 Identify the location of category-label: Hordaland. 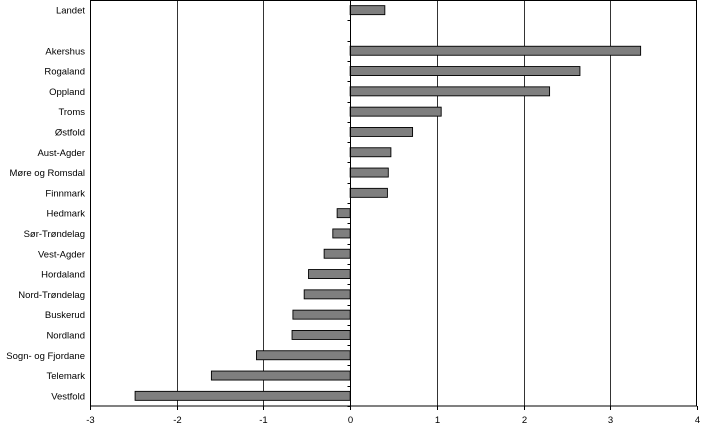
(63, 275).